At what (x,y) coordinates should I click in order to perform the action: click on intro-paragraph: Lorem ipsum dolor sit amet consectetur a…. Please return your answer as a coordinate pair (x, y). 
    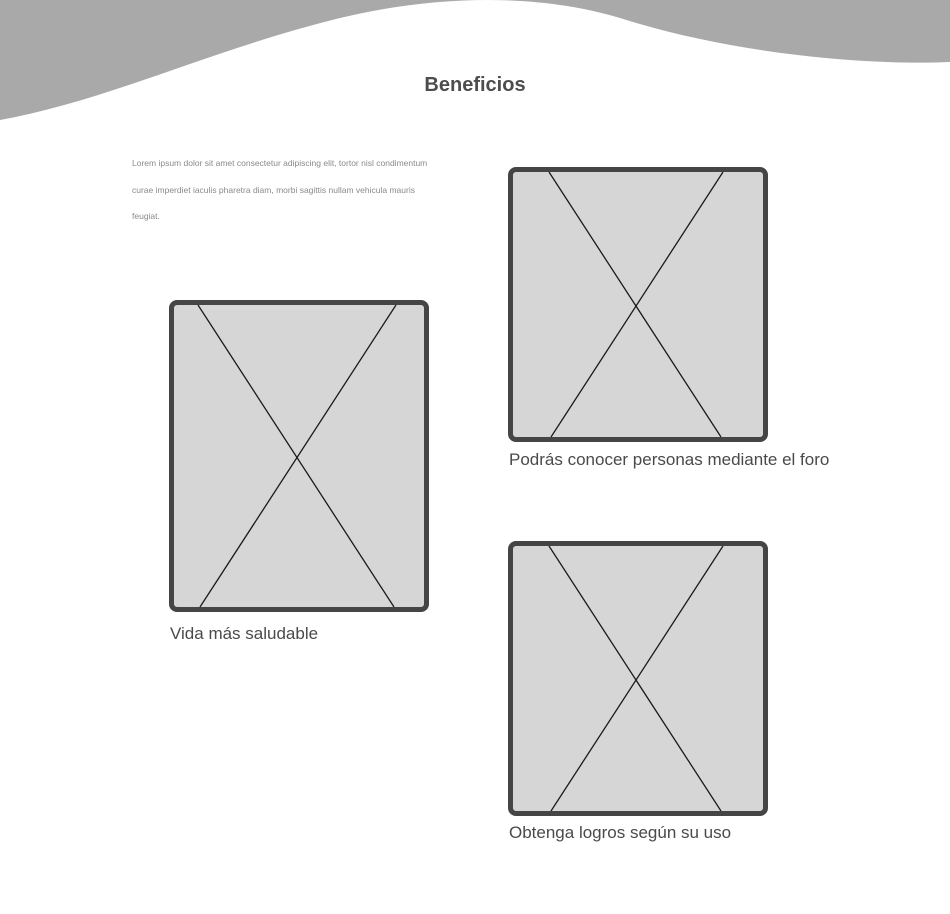
    Looking at the image, I should click on (280, 189).